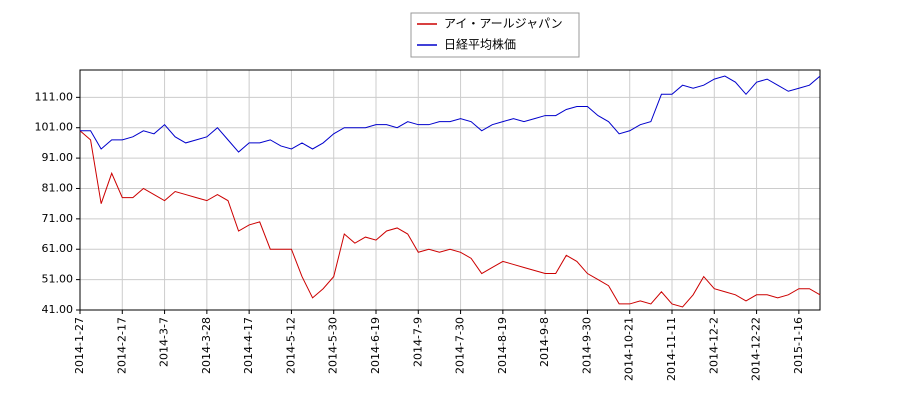 This screenshot has width=900, height=404. I want to click on legend-box, so click(495, 35).